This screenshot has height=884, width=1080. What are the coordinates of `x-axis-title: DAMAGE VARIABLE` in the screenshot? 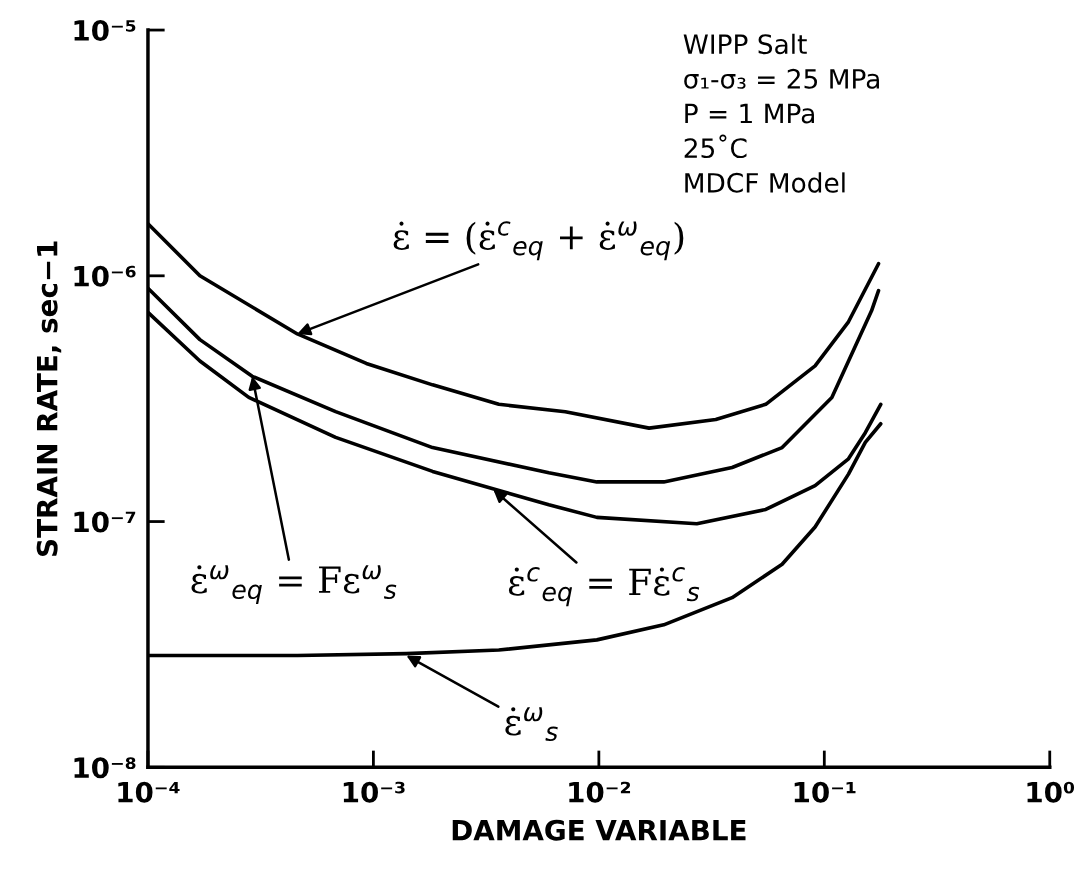 It's located at (599, 830).